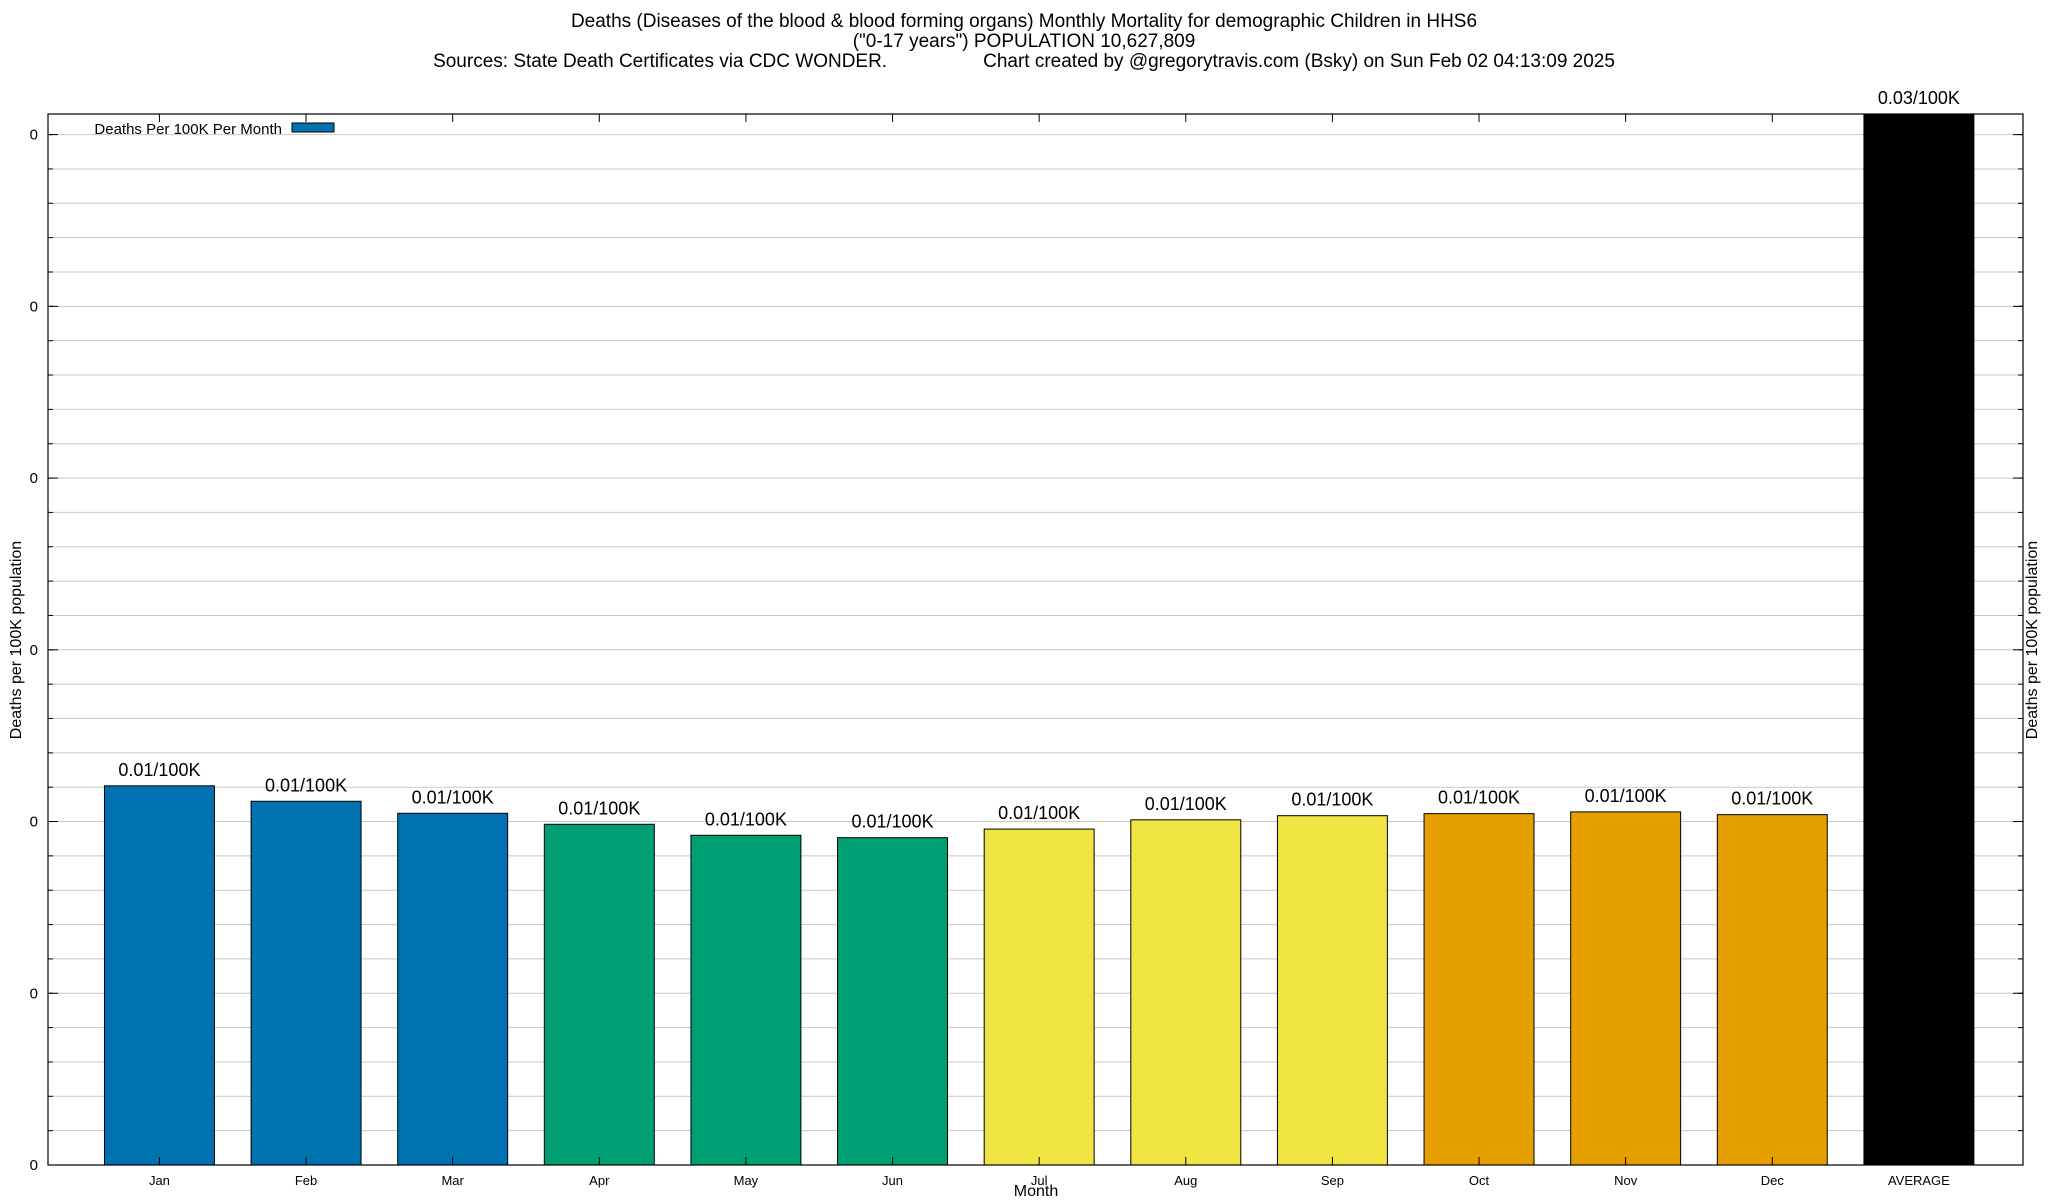 The image size is (2048, 1200). Describe the element at coordinates (892, 1180) in the screenshot. I see `x-tick-label: Jun` at that location.